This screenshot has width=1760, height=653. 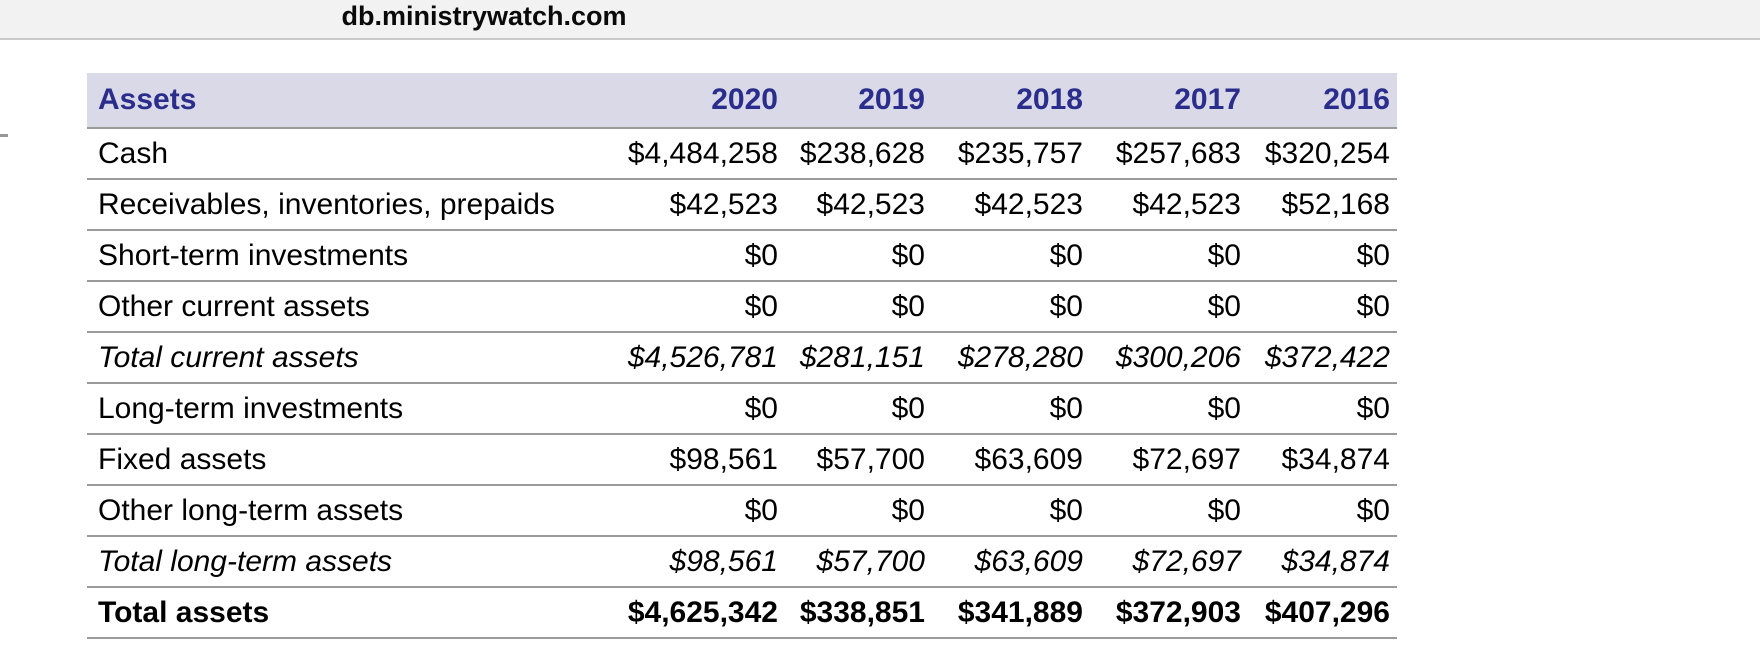 What do you see at coordinates (484, 16) in the screenshot?
I see `site-url-text: db.ministrywatch.com` at bounding box center [484, 16].